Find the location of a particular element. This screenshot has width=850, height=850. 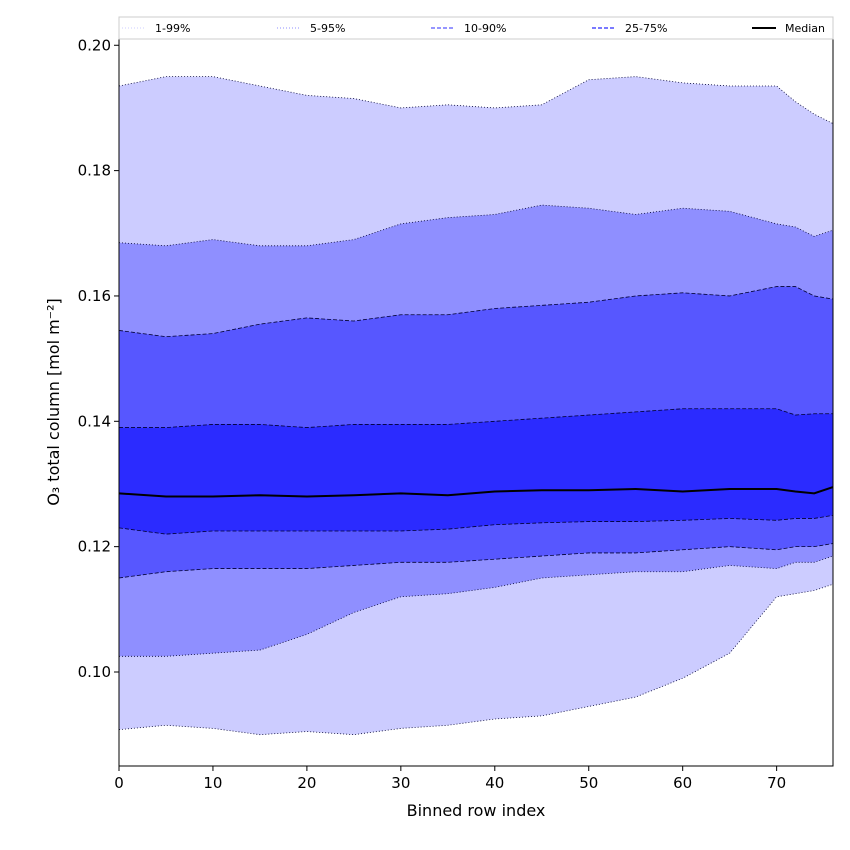

x-tick-label: 10 is located at coordinates (212, 783).